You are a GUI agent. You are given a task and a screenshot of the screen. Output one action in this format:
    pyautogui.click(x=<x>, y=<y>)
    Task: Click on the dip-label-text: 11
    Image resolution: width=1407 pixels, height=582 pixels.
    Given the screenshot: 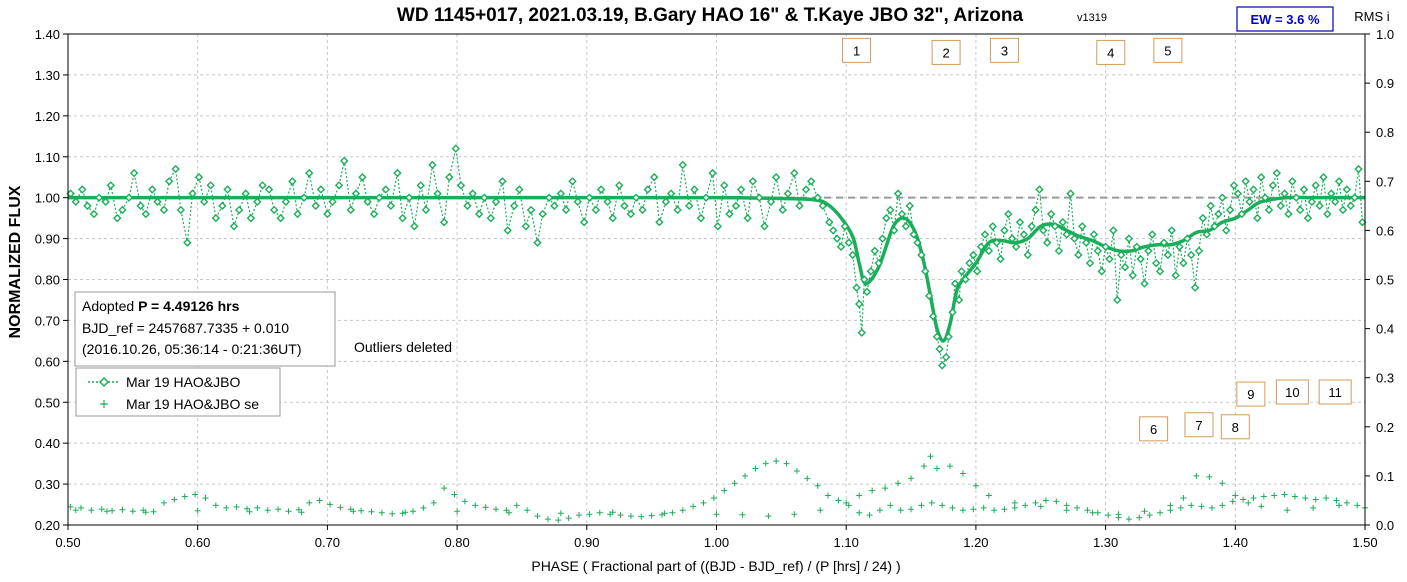 What is the action you would take?
    pyautogui.click(x=1335, y=392)
    